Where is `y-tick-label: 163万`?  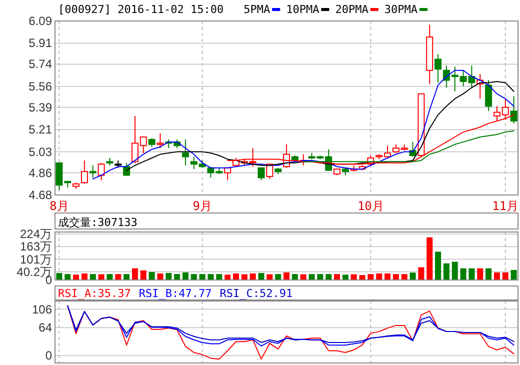
y-tick-label: 163万 is located at coordinates (36, 247).